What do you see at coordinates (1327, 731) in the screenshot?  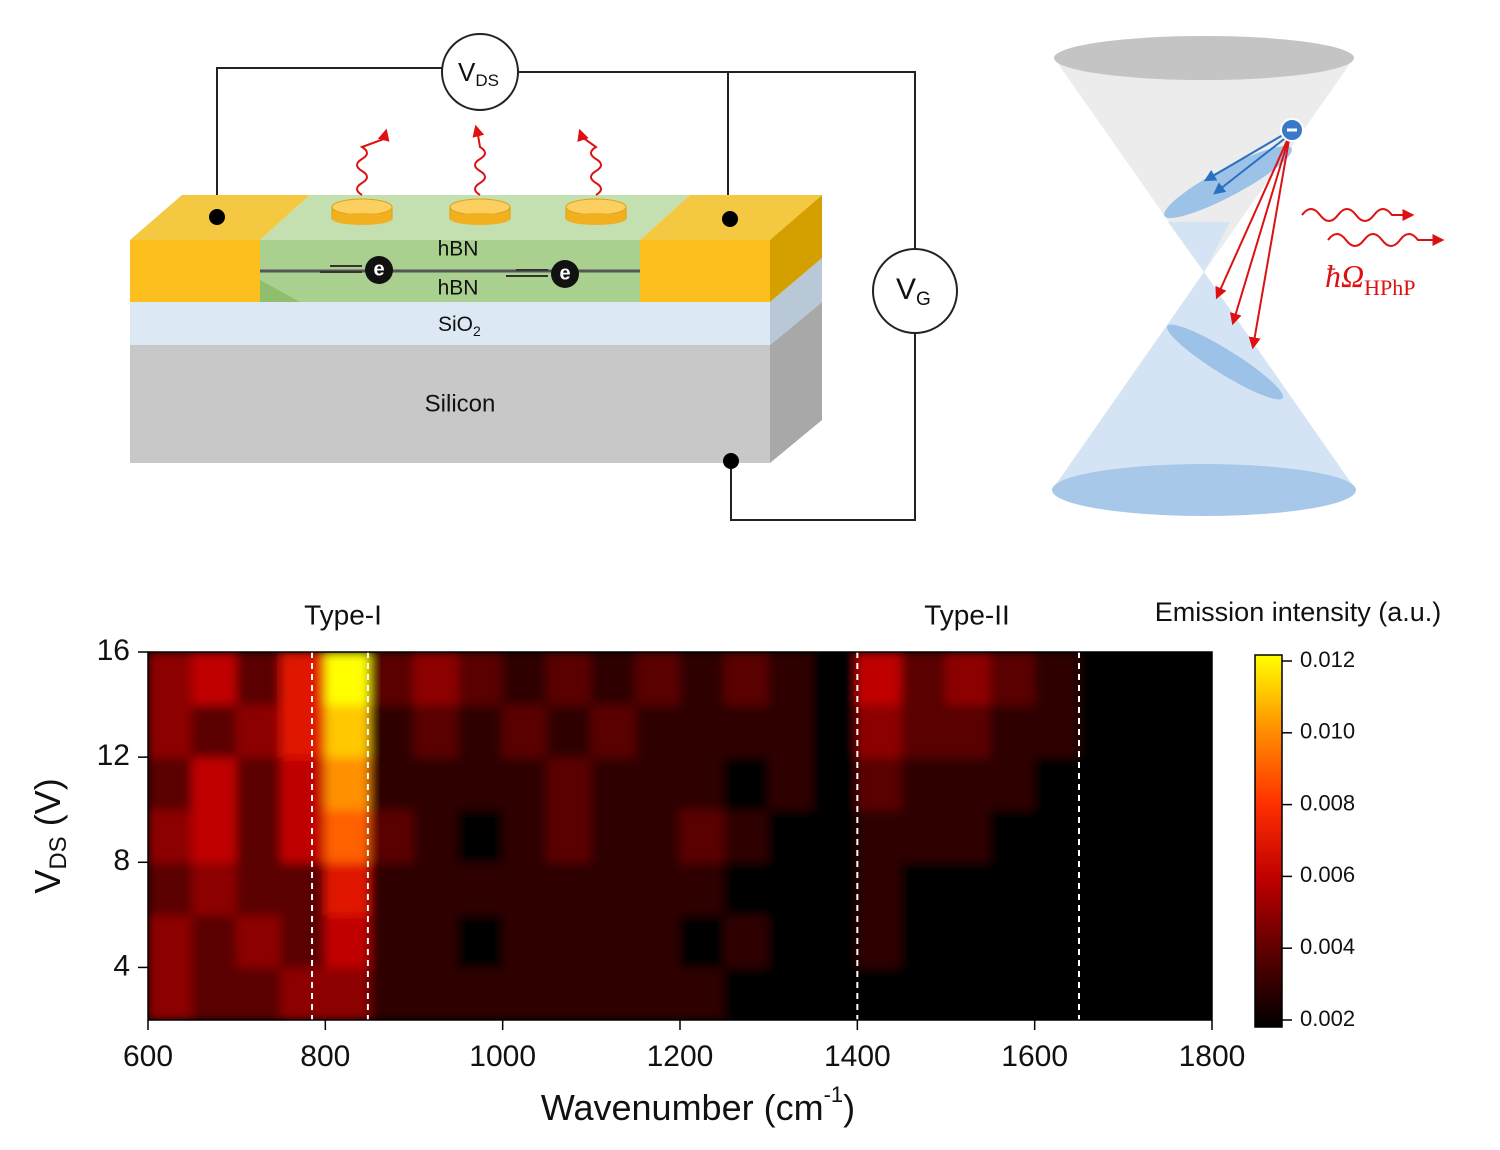 I see `colorbar-tick-label: 0.010` at bounding box center [1327, 731].